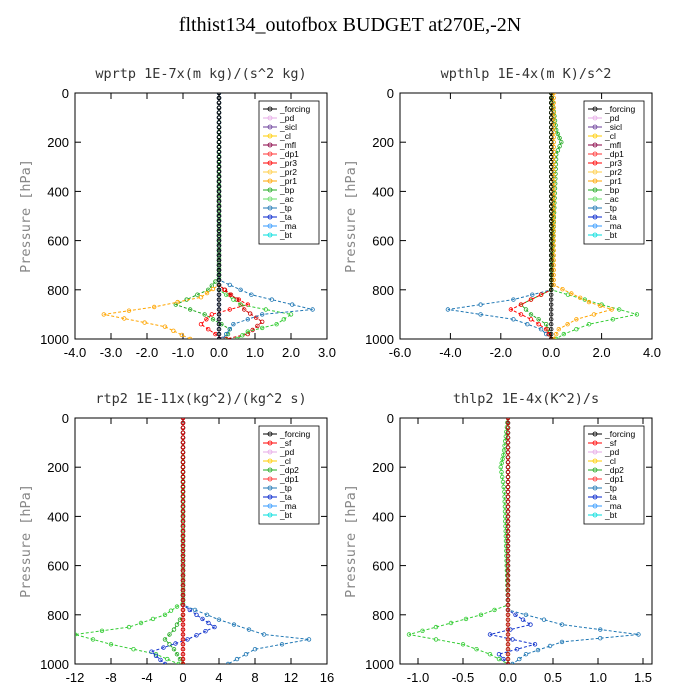  Describe the element at coordinates (295, 109) in the screenshot. I see `legend-entry: _forcing` at that location.